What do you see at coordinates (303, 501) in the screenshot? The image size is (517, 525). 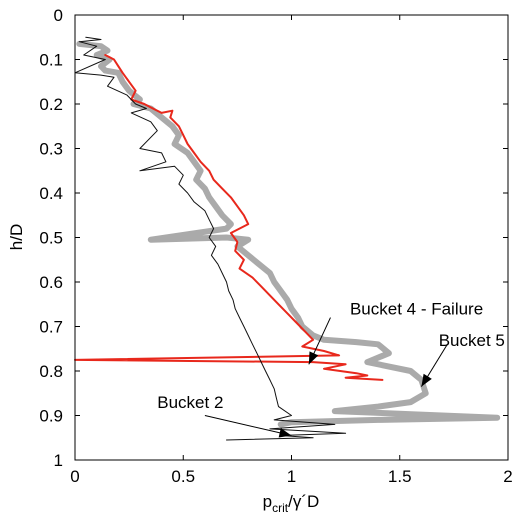 I see `x-axis-label-rest: /γ´D` at bounding box center [303, 501].